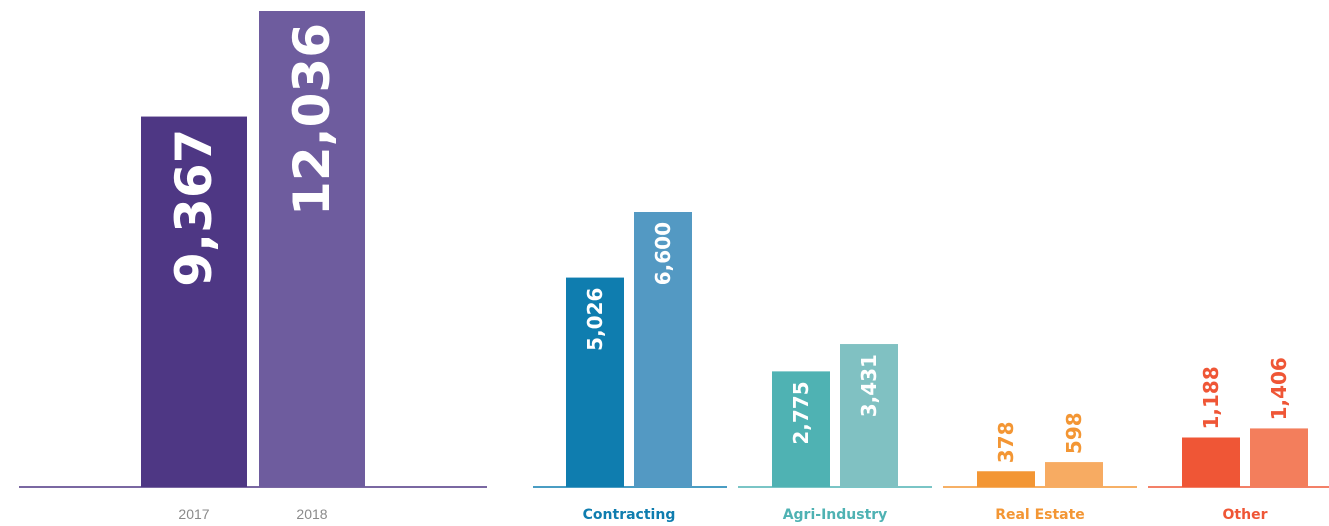  Describe the element at coordinates (595, 319) in the screenshot. I see `sector-bar-value-label: 5,026` at that location.